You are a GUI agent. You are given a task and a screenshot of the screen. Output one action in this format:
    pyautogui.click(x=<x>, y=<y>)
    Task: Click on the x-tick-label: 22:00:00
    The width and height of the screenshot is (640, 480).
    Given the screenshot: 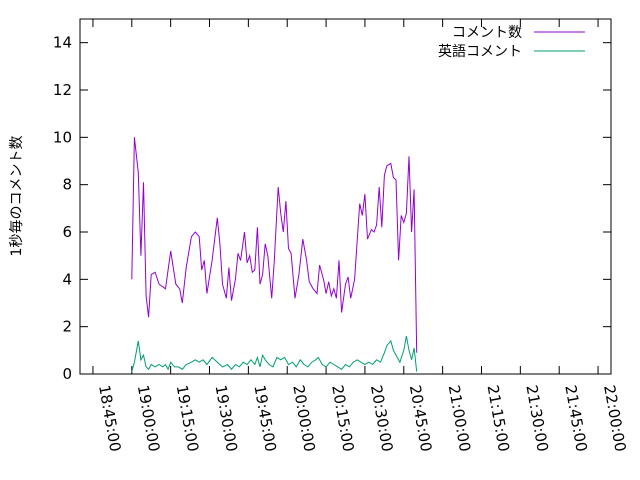 What is the action you would take?
    pyautogui.click(x=614, y=418)
    